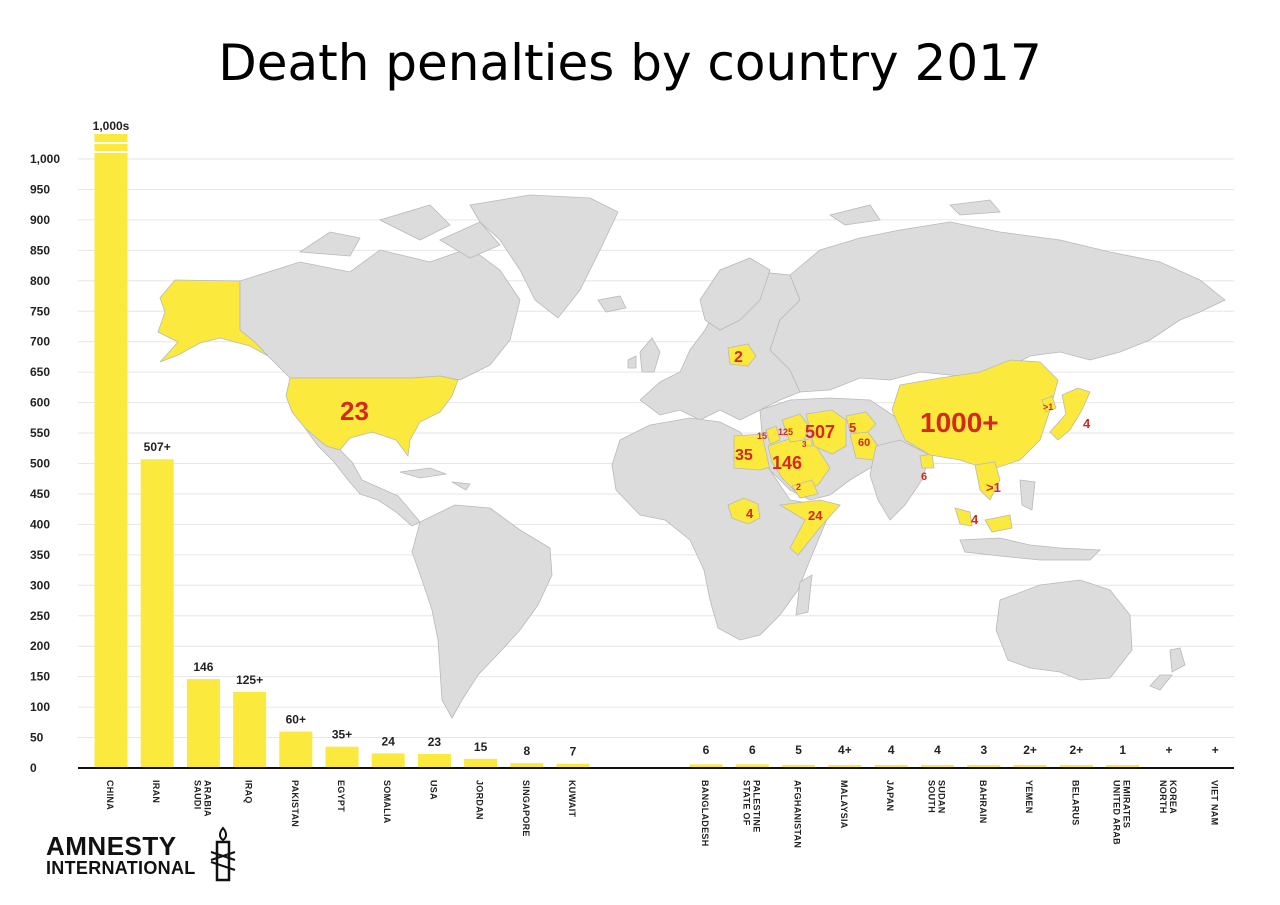 This screenshot has height=905, width=1280. I want to click on map-russia-islands, so click(915, 212).